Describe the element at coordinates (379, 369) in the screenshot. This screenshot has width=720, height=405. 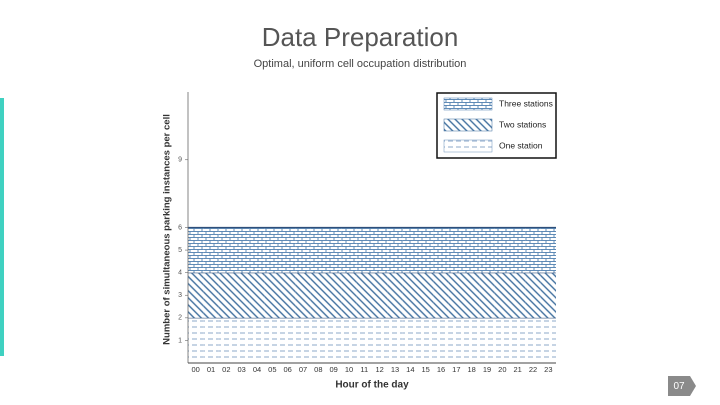
I see `x-tick-label: 12` at that location.